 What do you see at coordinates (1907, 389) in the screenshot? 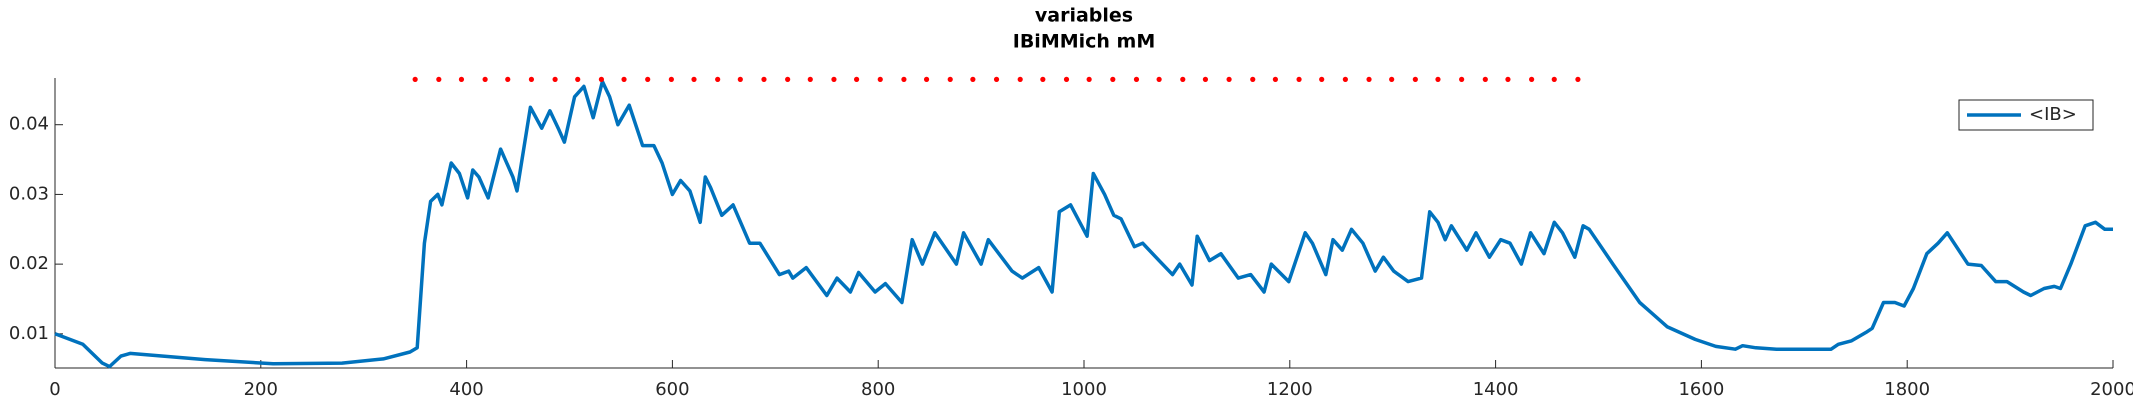
I see `x-tick-label: 1800` at bounding box center [1907, 389].